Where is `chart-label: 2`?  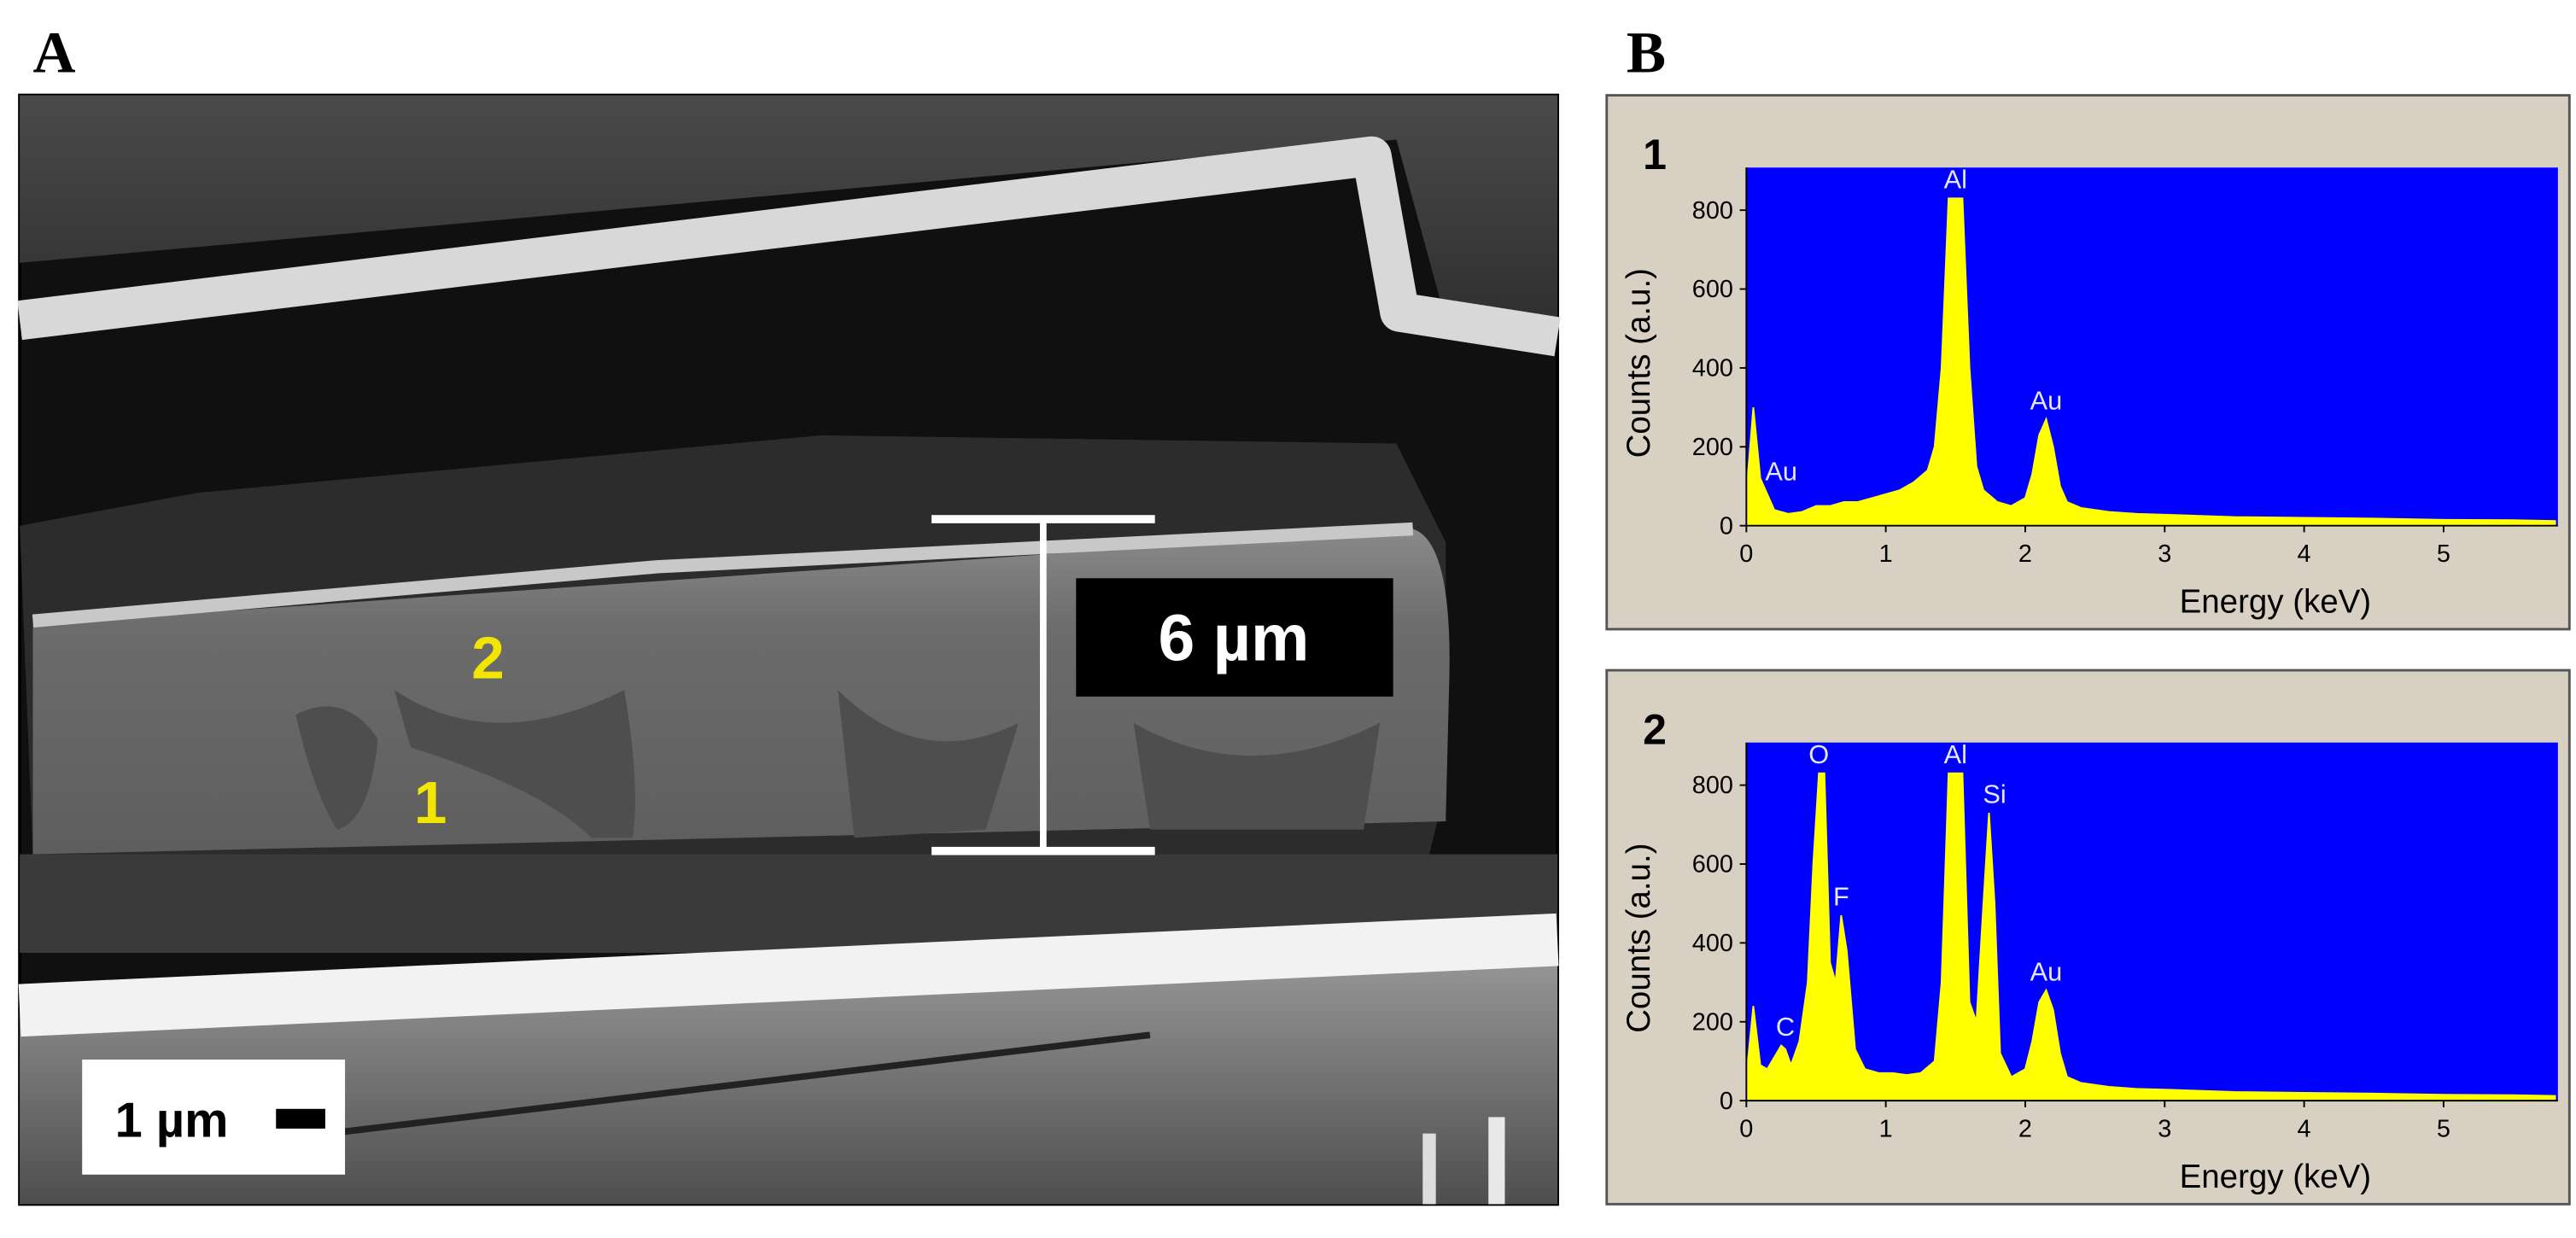
chart-label: 2 is located at coordinates (1655, 730).